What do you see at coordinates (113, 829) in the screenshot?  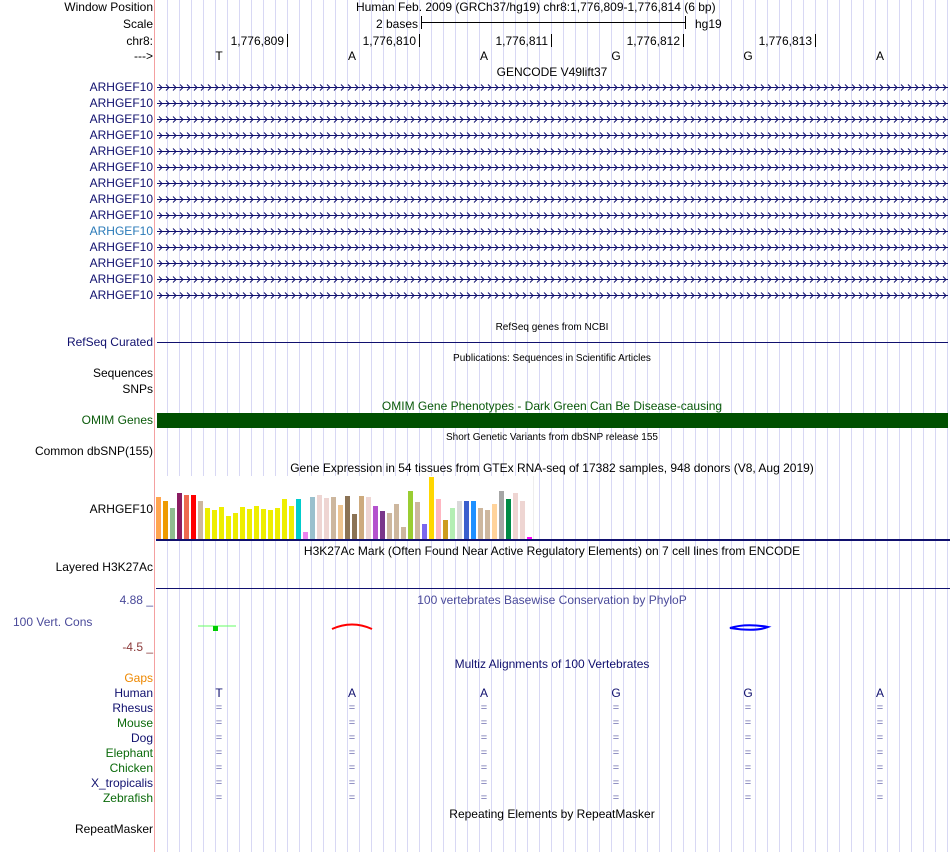 I see `label-repeatmasker: RepeatMasker` at bounding box center [113, 829].